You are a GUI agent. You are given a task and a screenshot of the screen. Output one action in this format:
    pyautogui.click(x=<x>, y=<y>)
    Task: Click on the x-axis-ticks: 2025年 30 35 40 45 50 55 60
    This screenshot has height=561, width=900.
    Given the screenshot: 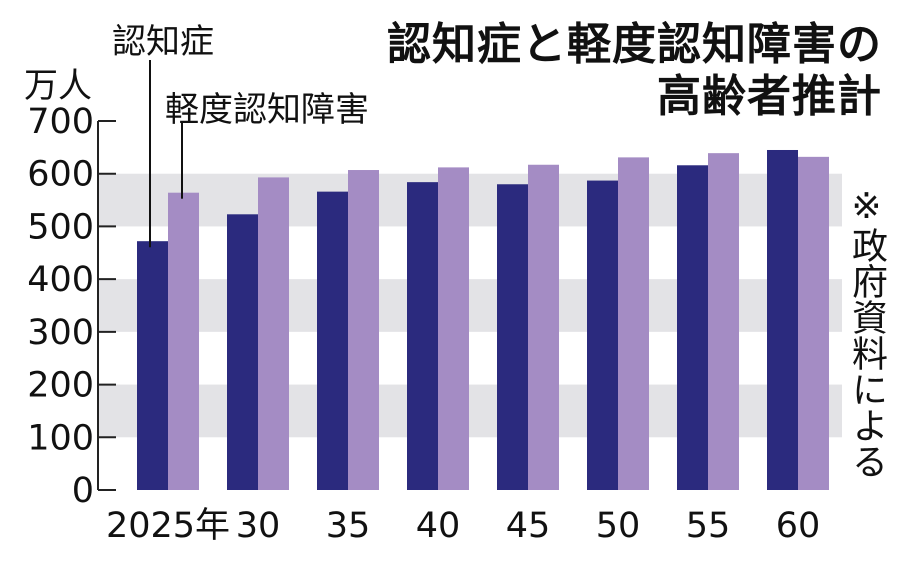 What is the action you would take?
    pyautogui.click(x=463, y=526)
    